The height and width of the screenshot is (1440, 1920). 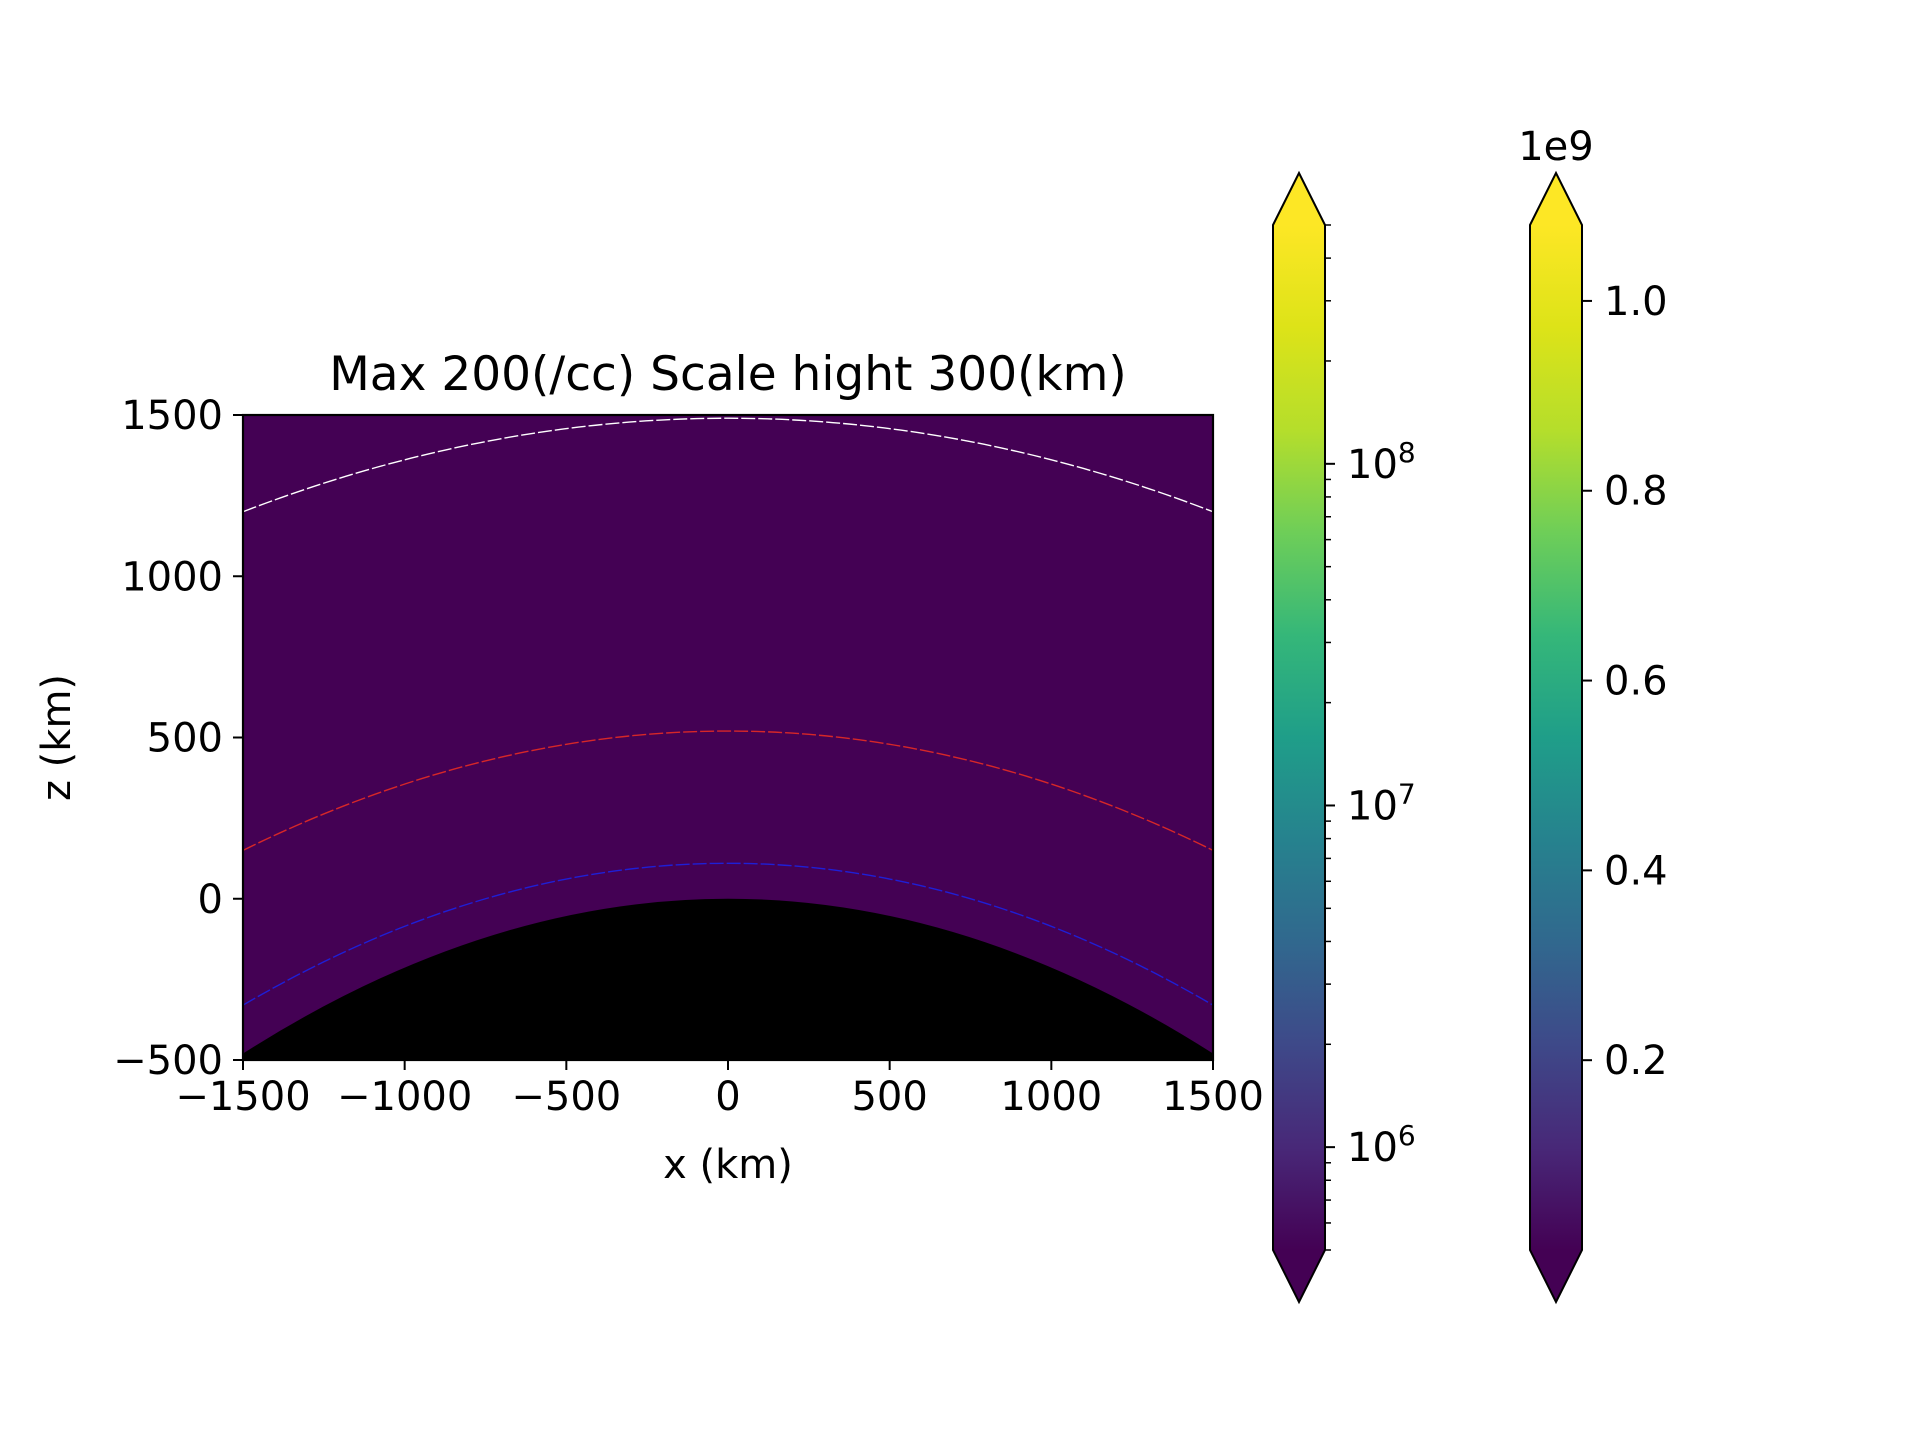 What do you see at coordinates (242, 1097) in the screenshot?
I see `x-tick-label: −1500` at bounding box center [242, 1097].